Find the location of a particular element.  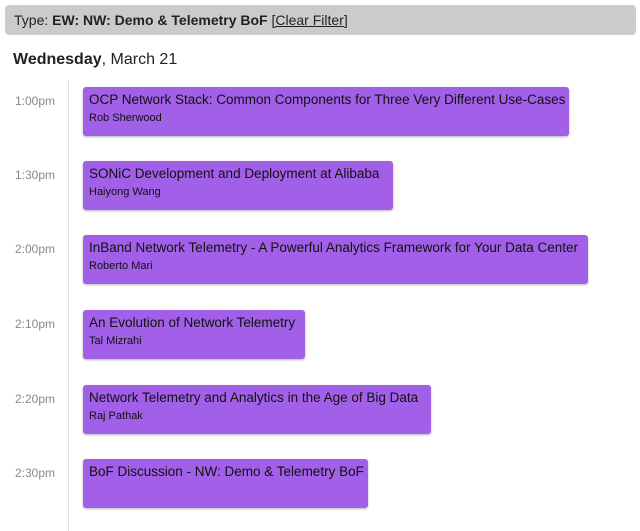

event-time: 1:30pm is located at coordinates (35, 175).